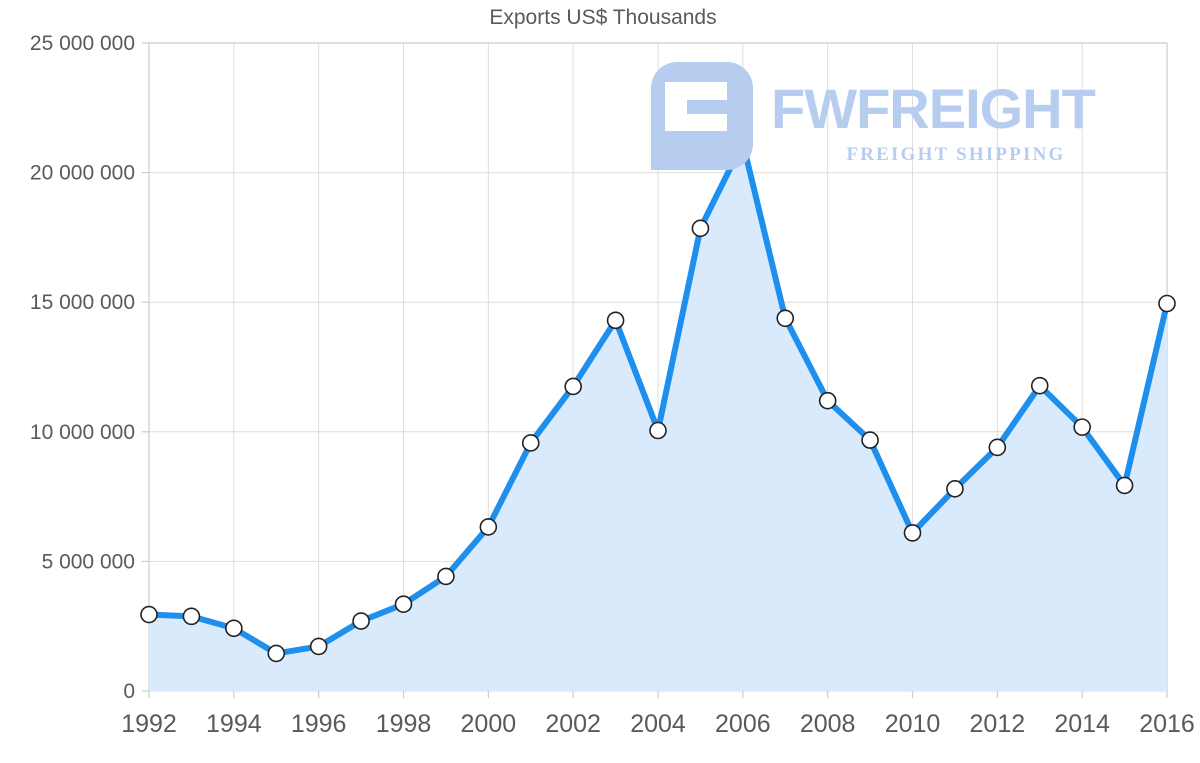  Describe the element at coordinates (404, 724) in the screenshot. I see `x-tick-label: 1998` at that location.